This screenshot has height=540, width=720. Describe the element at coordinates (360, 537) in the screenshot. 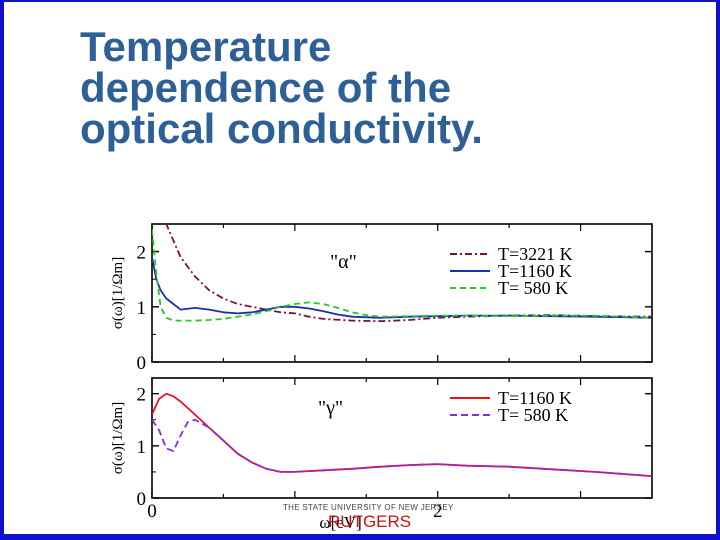

I see `slide-frame-bottom` at that location.